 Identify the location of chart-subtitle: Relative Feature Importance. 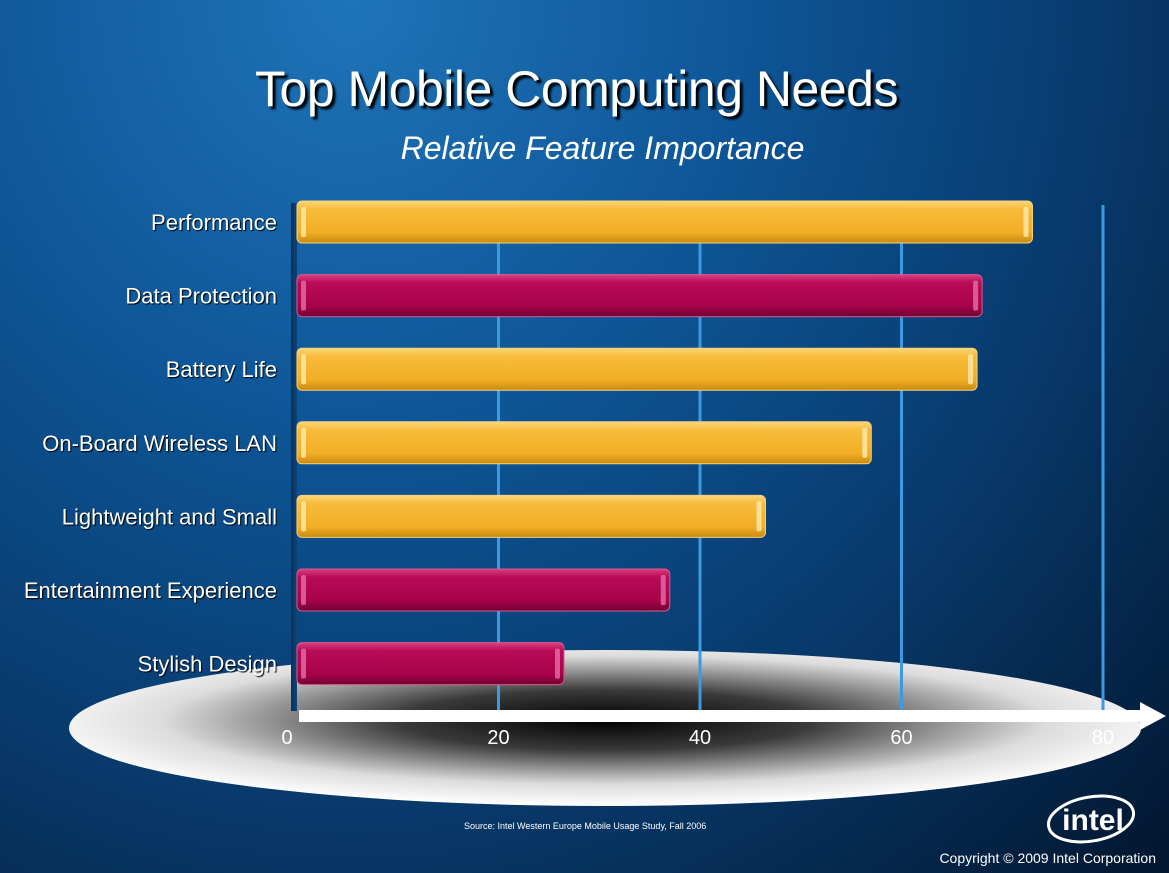
(602, 148).